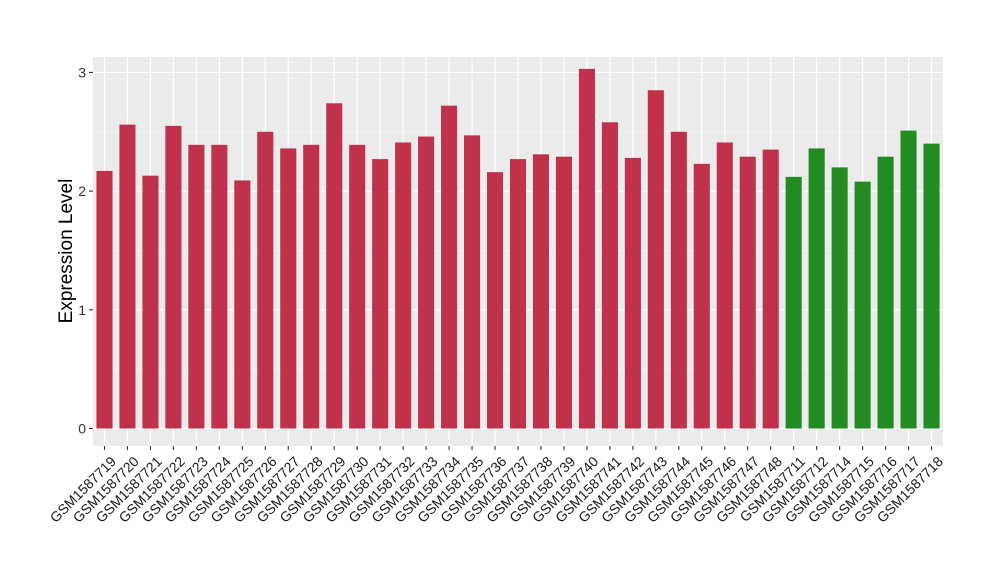  I want to click on y-tick-label: 1, so click(82, 310).